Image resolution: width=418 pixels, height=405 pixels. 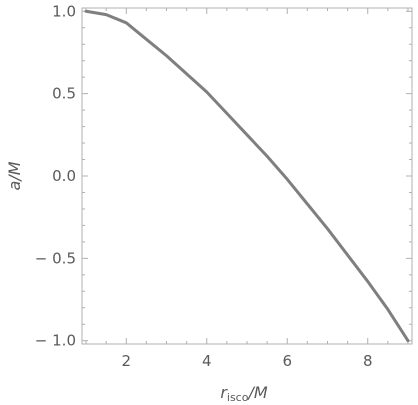 I want to click on x-tick-label-2: 6, so click(x=287, y=361).